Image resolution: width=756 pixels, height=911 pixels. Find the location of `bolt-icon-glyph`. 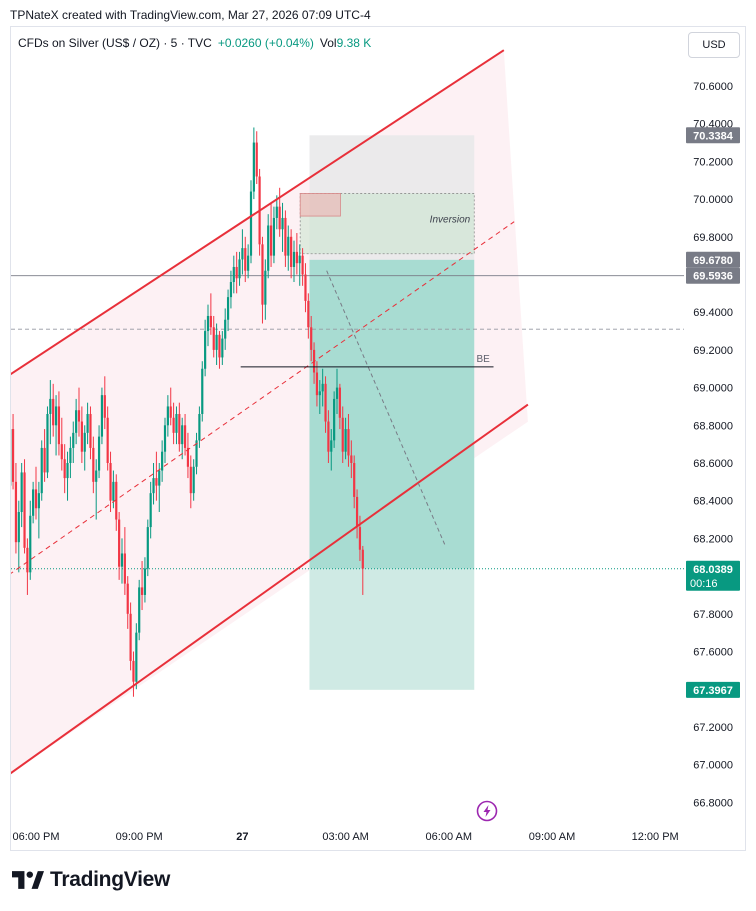

bolt-icon-glyph is located at coordinates (487, 811).